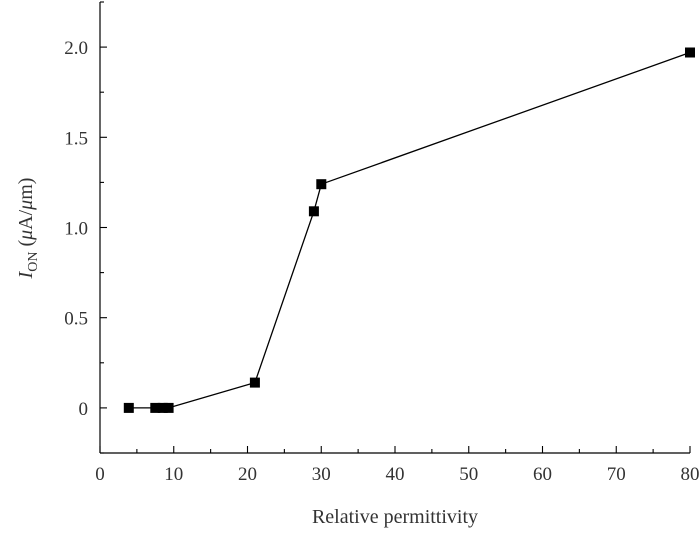 The width and height of the screenshot is (700, 533). I want to click on y-tick-label: 2.0, so click(76, 48).